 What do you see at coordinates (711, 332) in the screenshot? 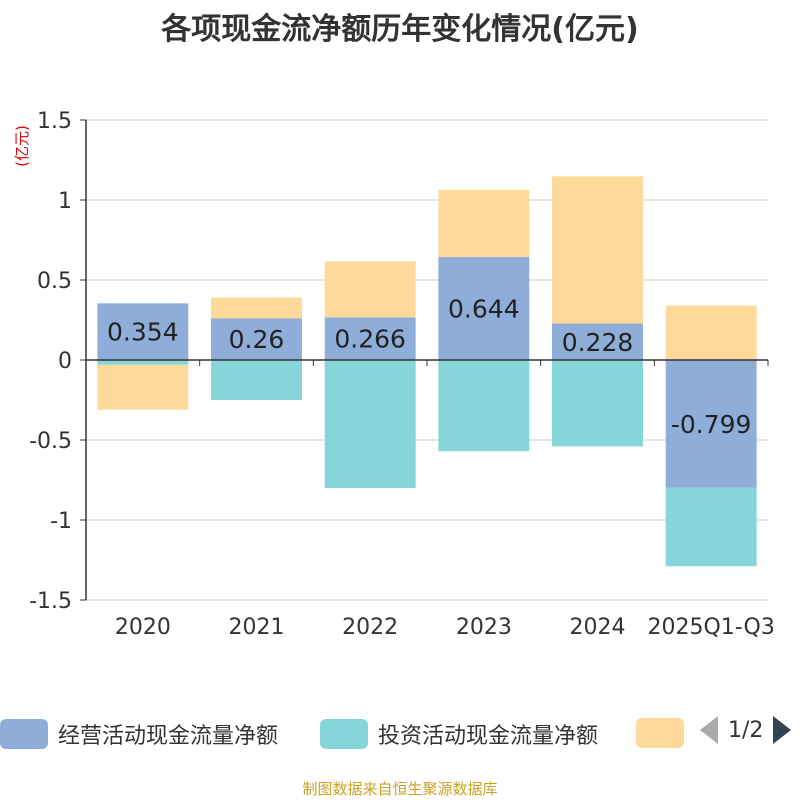
I see `bar-financing-2025Q1-Q3` at bounding box center [711, 332].